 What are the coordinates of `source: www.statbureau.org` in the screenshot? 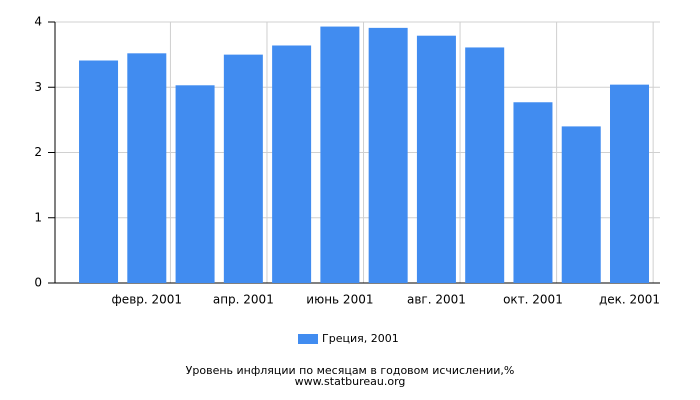 It's located at (350, 381).